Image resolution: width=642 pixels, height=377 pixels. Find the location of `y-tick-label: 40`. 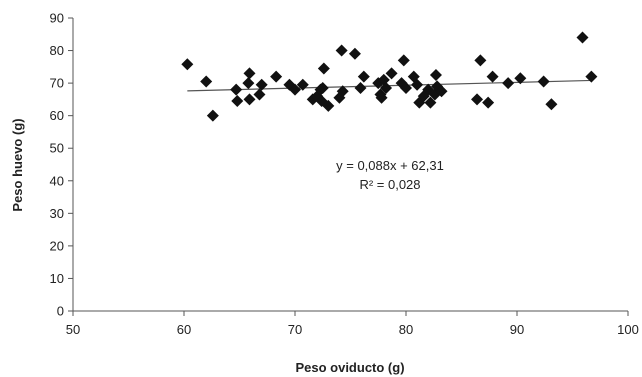

y-tick-label: 40 is located at coordinates (57, 180).